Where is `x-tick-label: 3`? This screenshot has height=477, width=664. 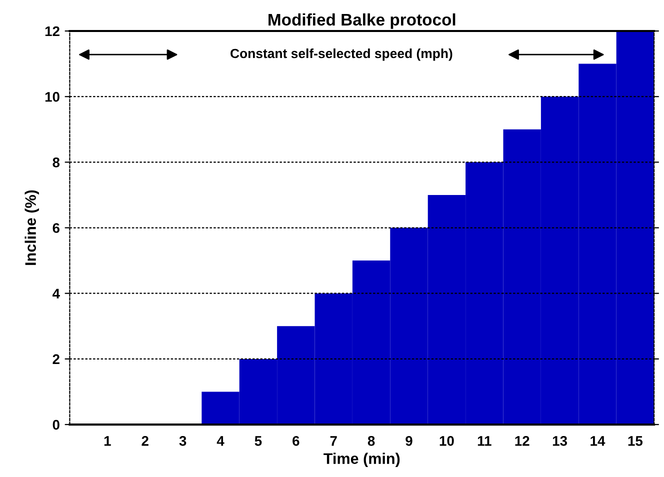
x-tick-label: 3 is located at coordinates (182, 441).